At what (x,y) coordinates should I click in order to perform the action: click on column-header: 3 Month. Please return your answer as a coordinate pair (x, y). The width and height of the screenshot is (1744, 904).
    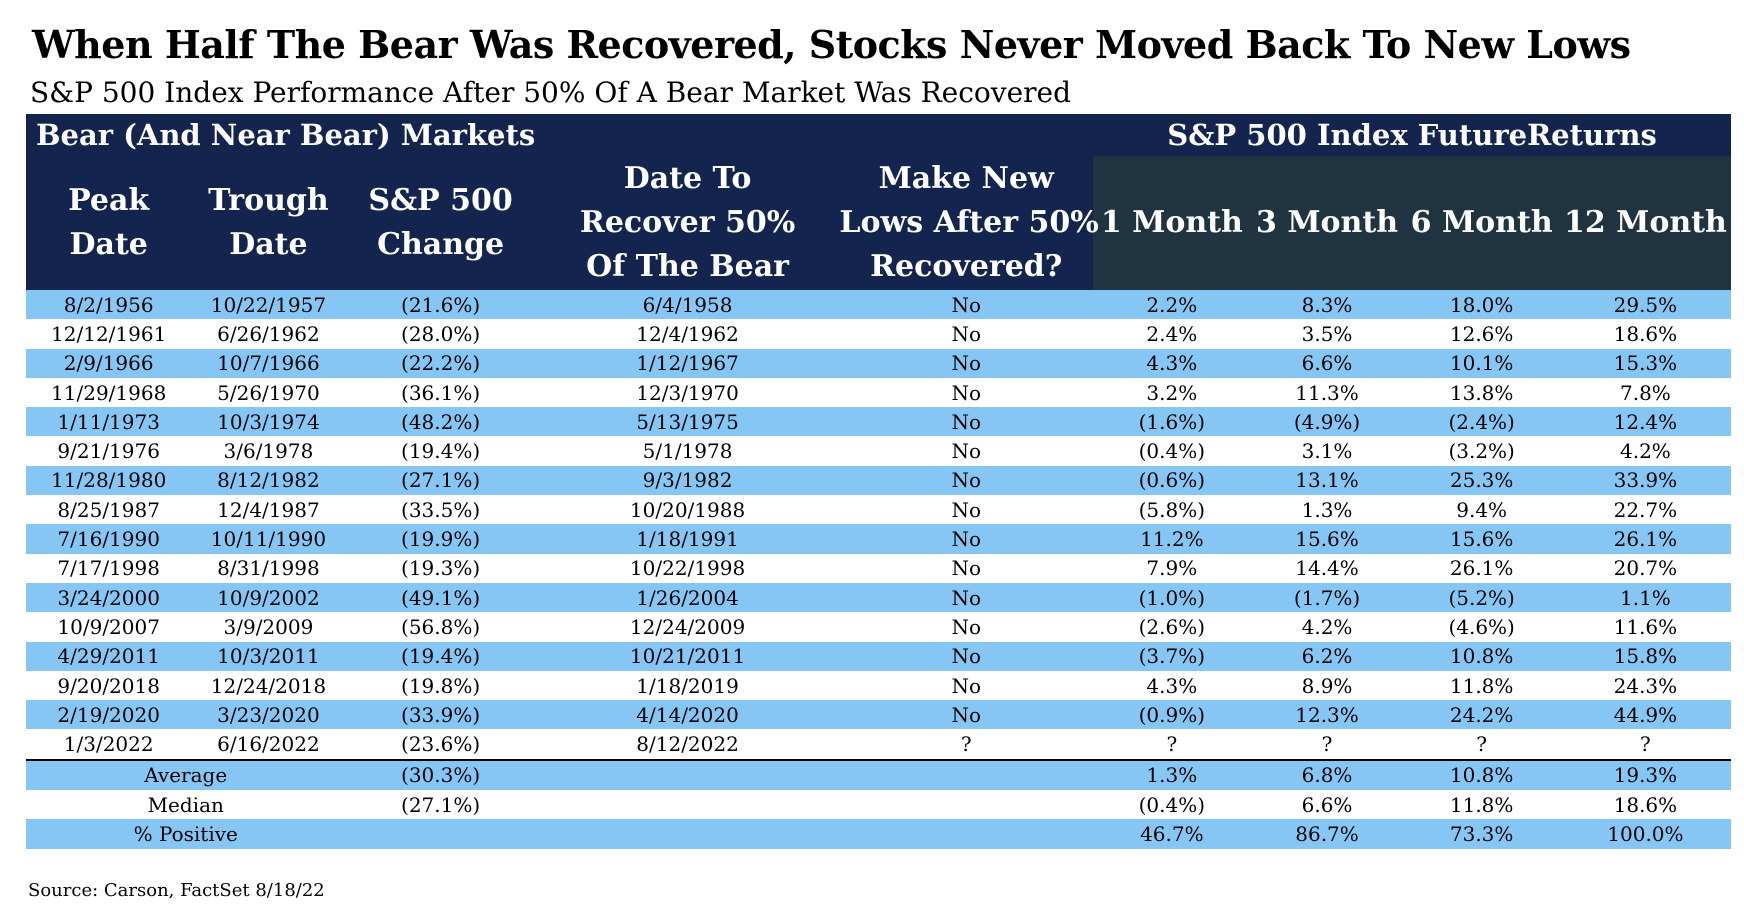
    Looking at the image, I should click on (1327, 223).